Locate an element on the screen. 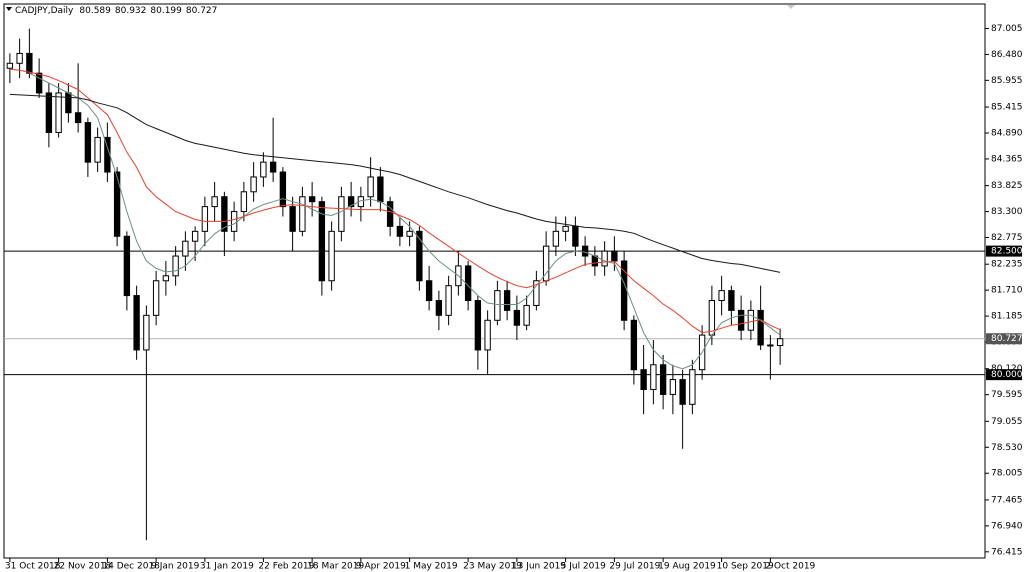 The height and width of the screenshot is (572, 1024). last-open: 80.589 is located at coordinates (95, 11).